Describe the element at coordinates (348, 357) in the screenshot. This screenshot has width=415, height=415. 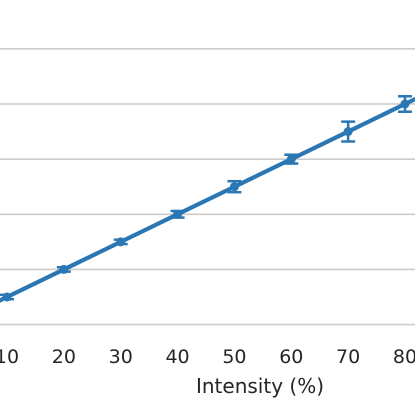
I see `x-tick-label: 70` at that location.